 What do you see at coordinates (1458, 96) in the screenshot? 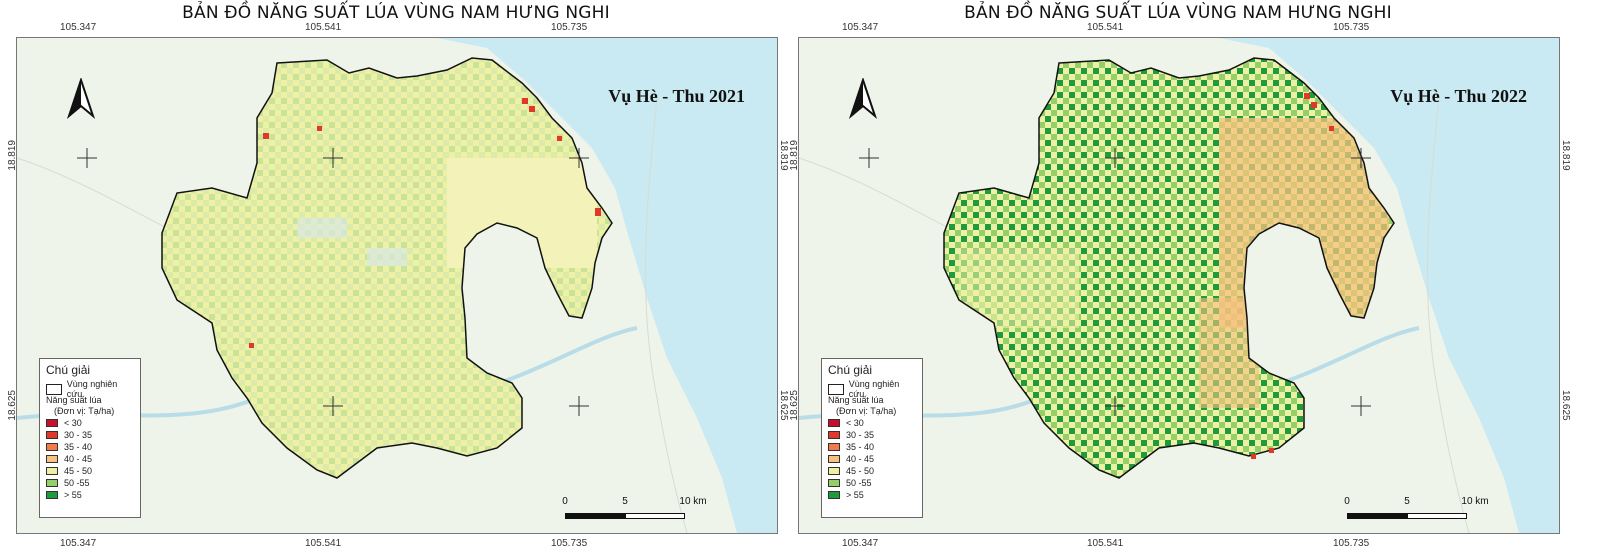
I see `season-label: Vụ Hè - Thu 2022` at bounding box center [1458, 96].